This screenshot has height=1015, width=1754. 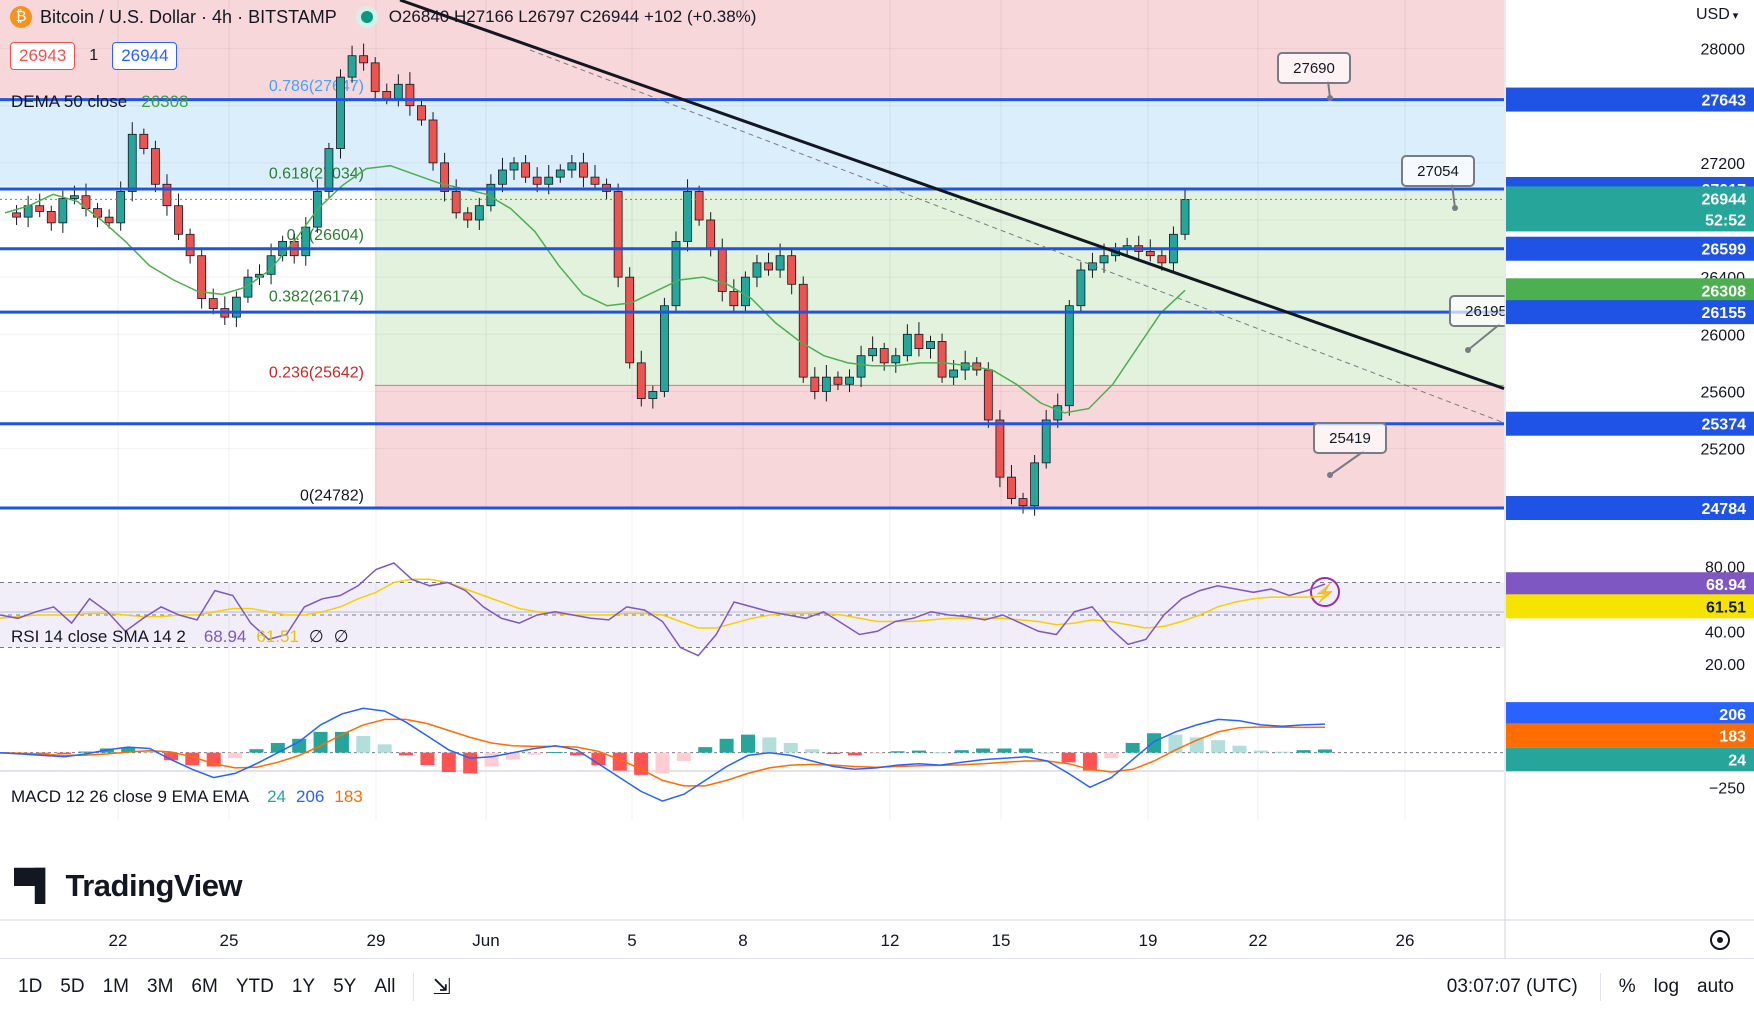 What do you see at coordinates (1627, 986) in the screenshot?
I see `percent-scale-toggle: %` at bounding box center [1627, 986].